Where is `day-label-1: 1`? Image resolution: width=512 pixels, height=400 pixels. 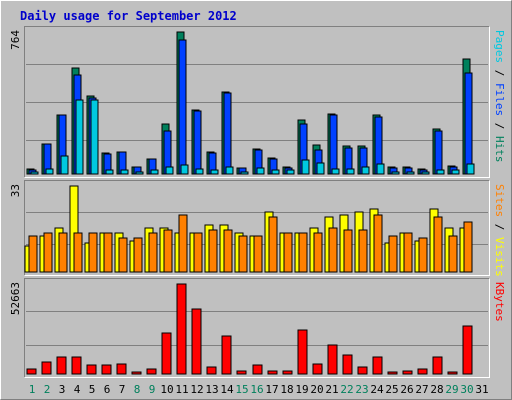 day-label-1: 1 is located at coordinates (32, 389).